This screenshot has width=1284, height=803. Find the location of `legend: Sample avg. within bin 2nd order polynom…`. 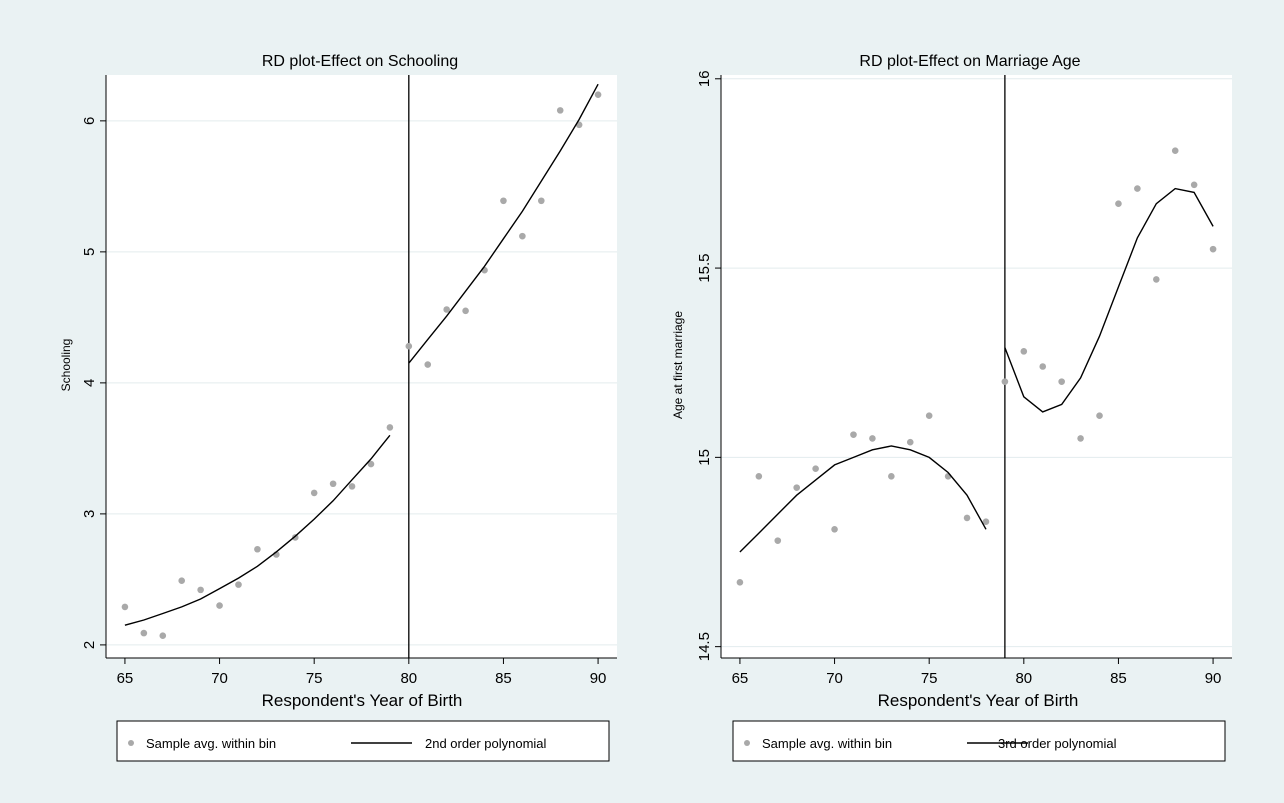

legend: Sample avg. within bin 2nd order polynom… is located at coordinates (363, 741).